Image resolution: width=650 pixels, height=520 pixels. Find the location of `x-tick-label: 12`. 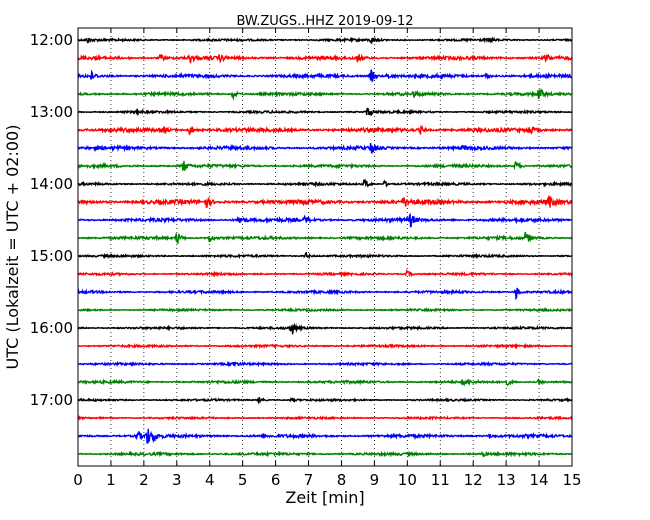

x-tick-label: 12 is located at coordinates (473, 480).